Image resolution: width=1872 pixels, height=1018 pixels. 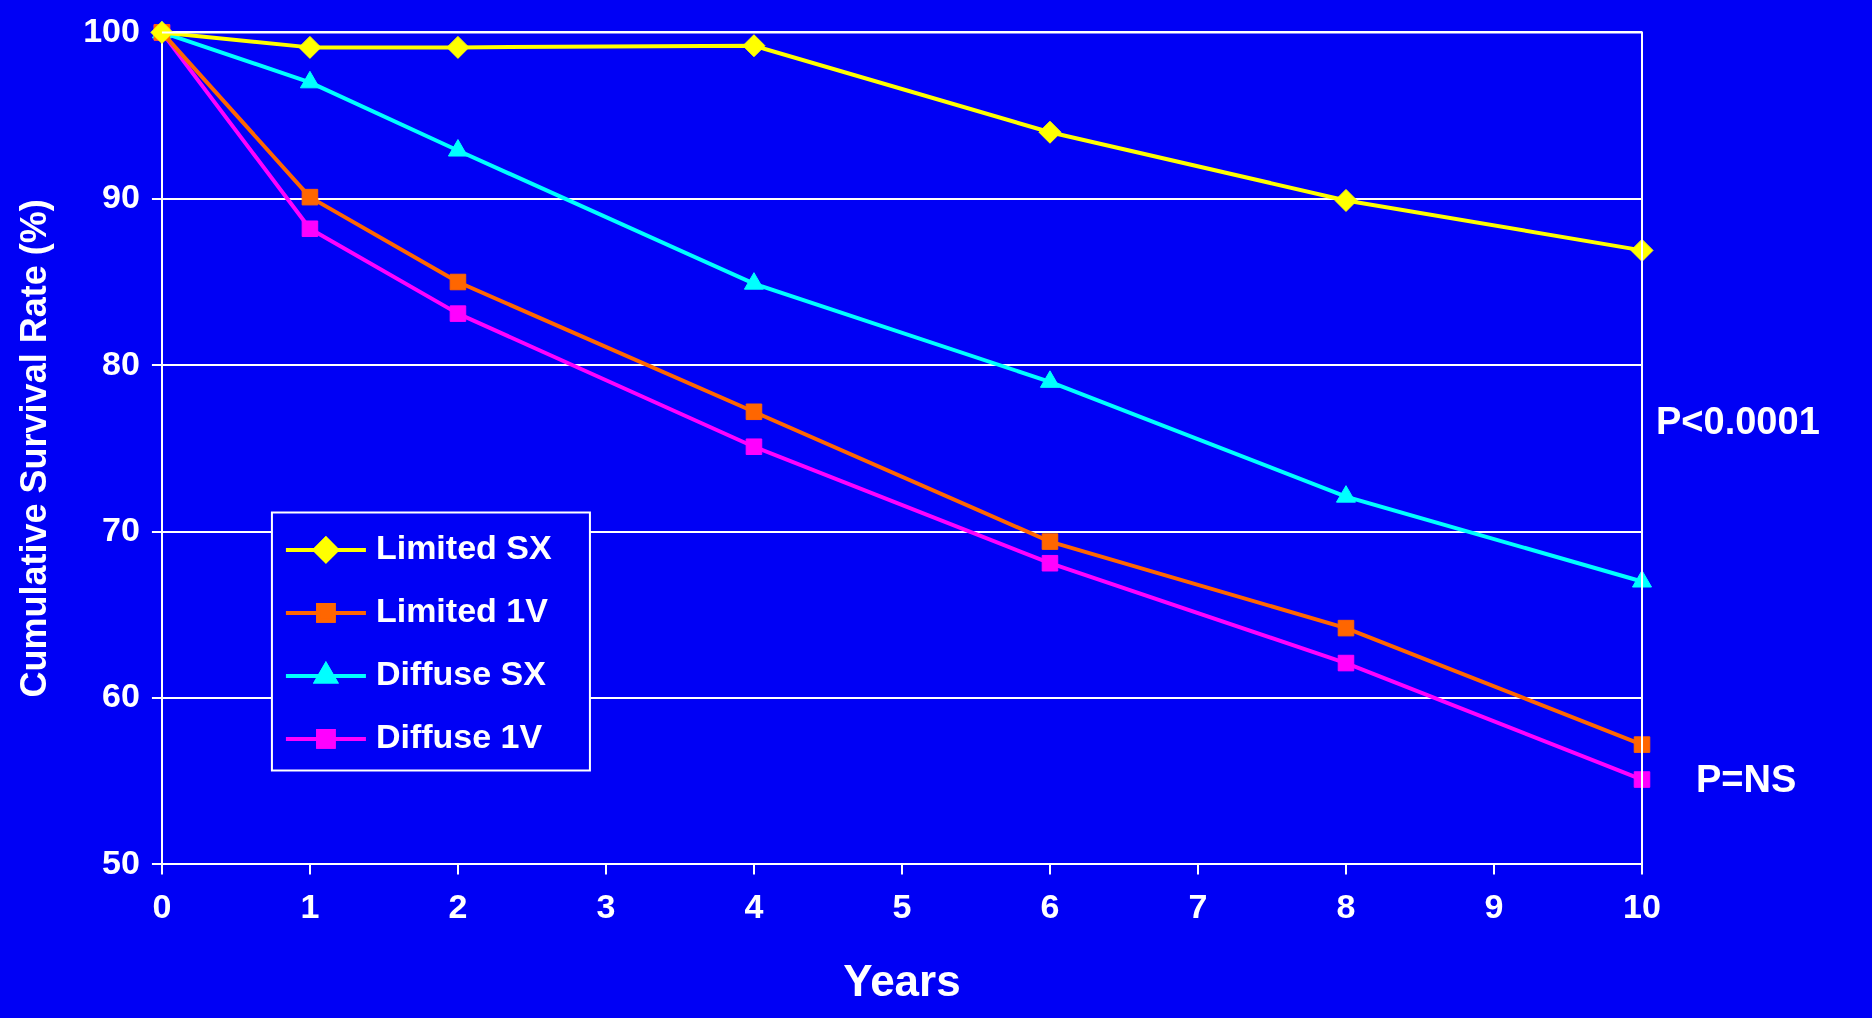 What do you see at coordinates (1746, 778) in the screenshot?
I see `text: P=NS` at bounding box center [1746, 778].